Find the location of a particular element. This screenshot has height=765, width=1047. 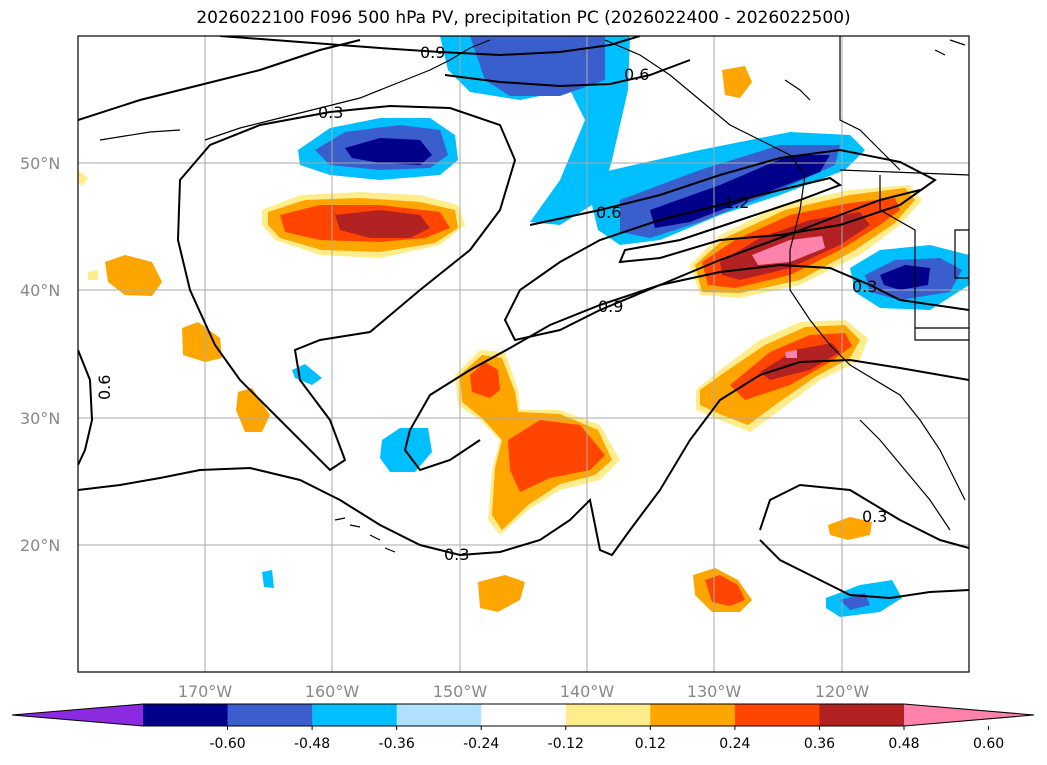

colorbar-tick-label: -0.12 is located at coordinates (566, 744).